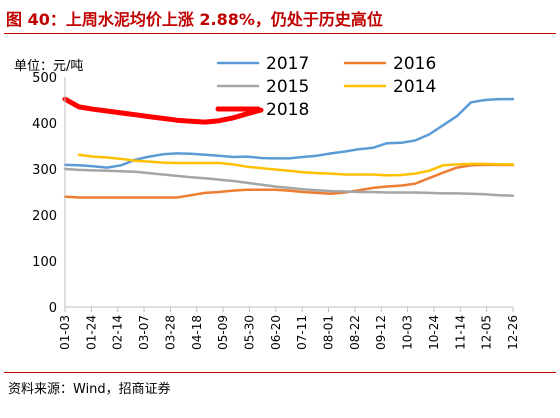 The width and height of the screenshot is (560, 418). What do you see at coordinates (163, 110) in the screenshot?
I see `series-line-2018` at bounding box center [163, 110].